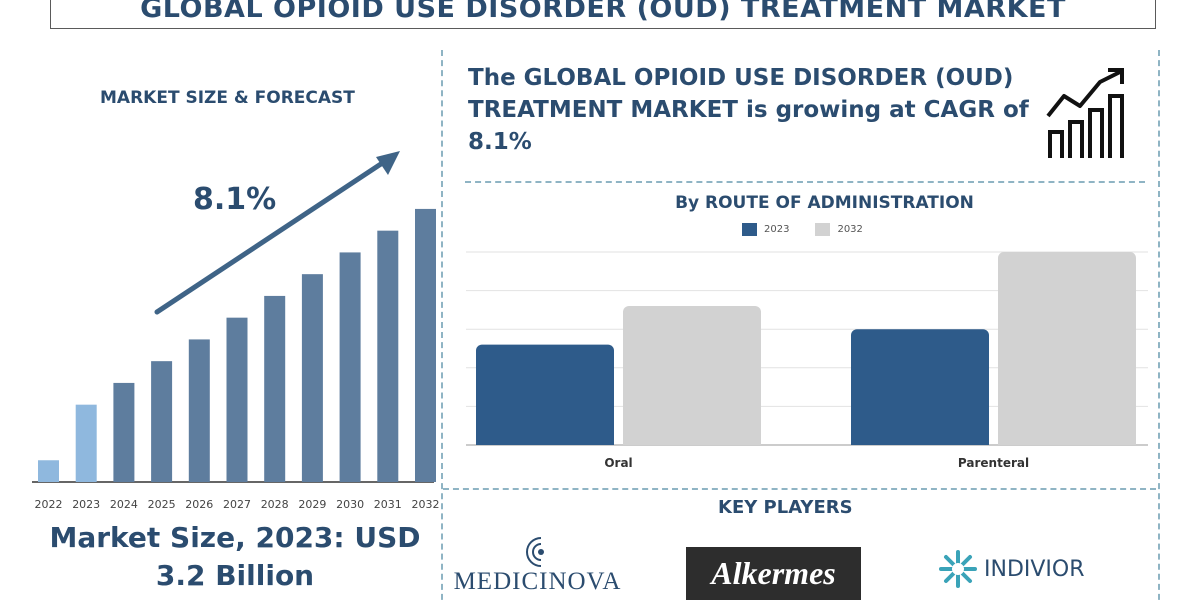 Image resolution: width=1200 pixels, height=600 pixels. I want to click on tick-label-2024: 2024, so click(124, 504).